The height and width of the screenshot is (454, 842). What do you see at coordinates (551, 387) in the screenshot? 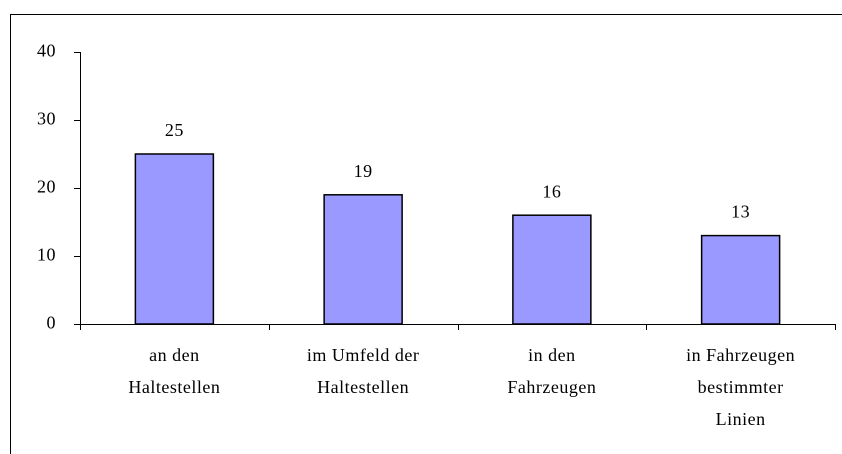
I see `x-tick-label: Fahrzeugen` at bounding box center [551, 387].